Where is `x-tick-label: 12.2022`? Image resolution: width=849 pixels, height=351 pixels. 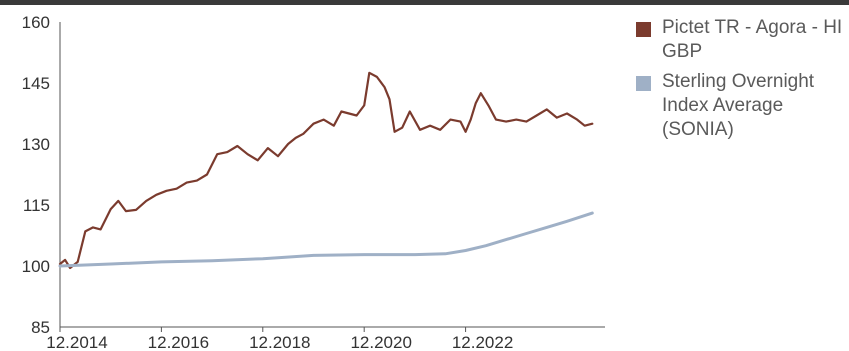
x-tick-label: 12.2022 is located at coordinates (482, 342).